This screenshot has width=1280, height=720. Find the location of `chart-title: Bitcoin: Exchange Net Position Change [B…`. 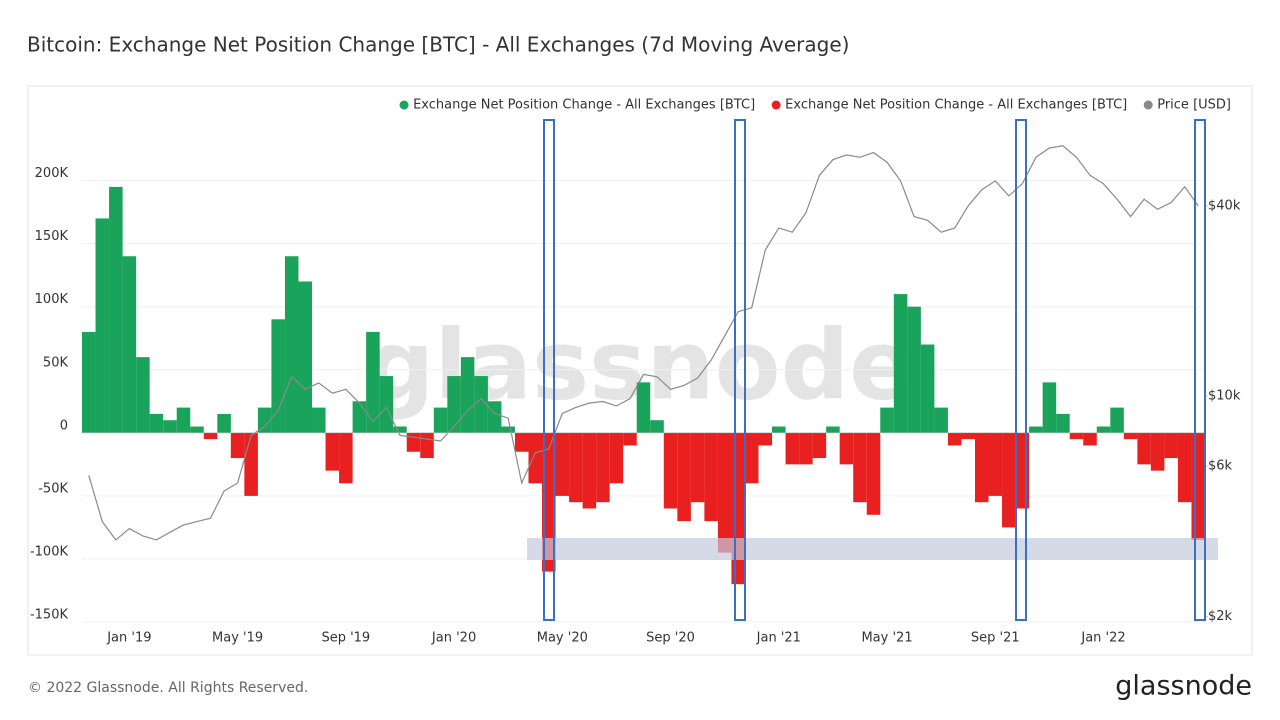

chart-title: Bitcoin: Exchange Net Position Change [B… is located at coordinates (438, 45).